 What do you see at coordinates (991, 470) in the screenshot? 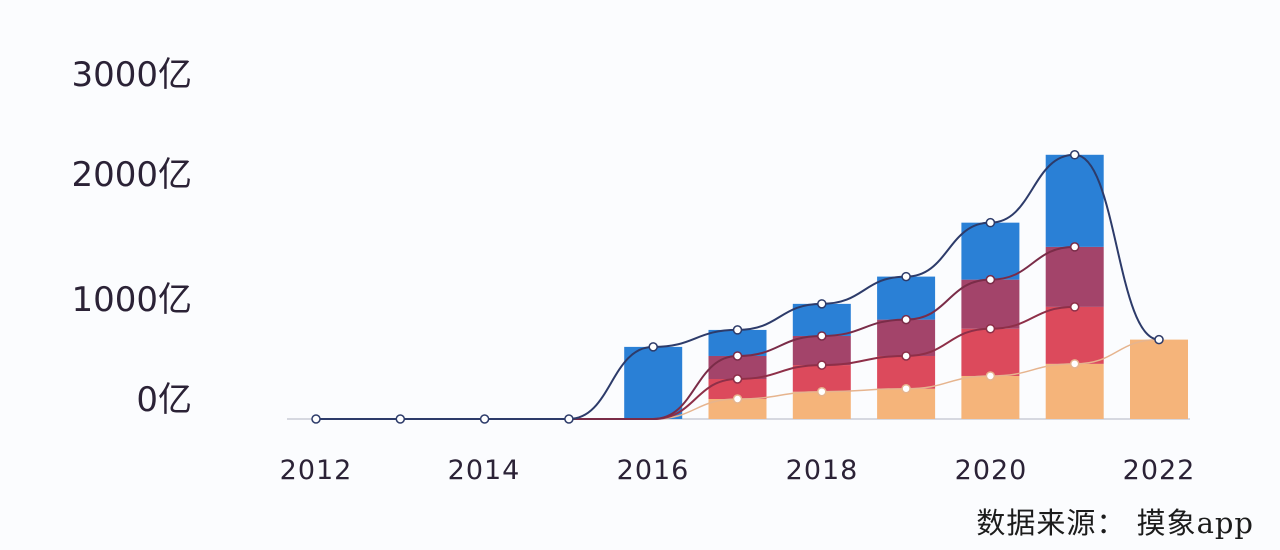
I see `x-tick-2020: 2020` at bounding box center [991, 470].